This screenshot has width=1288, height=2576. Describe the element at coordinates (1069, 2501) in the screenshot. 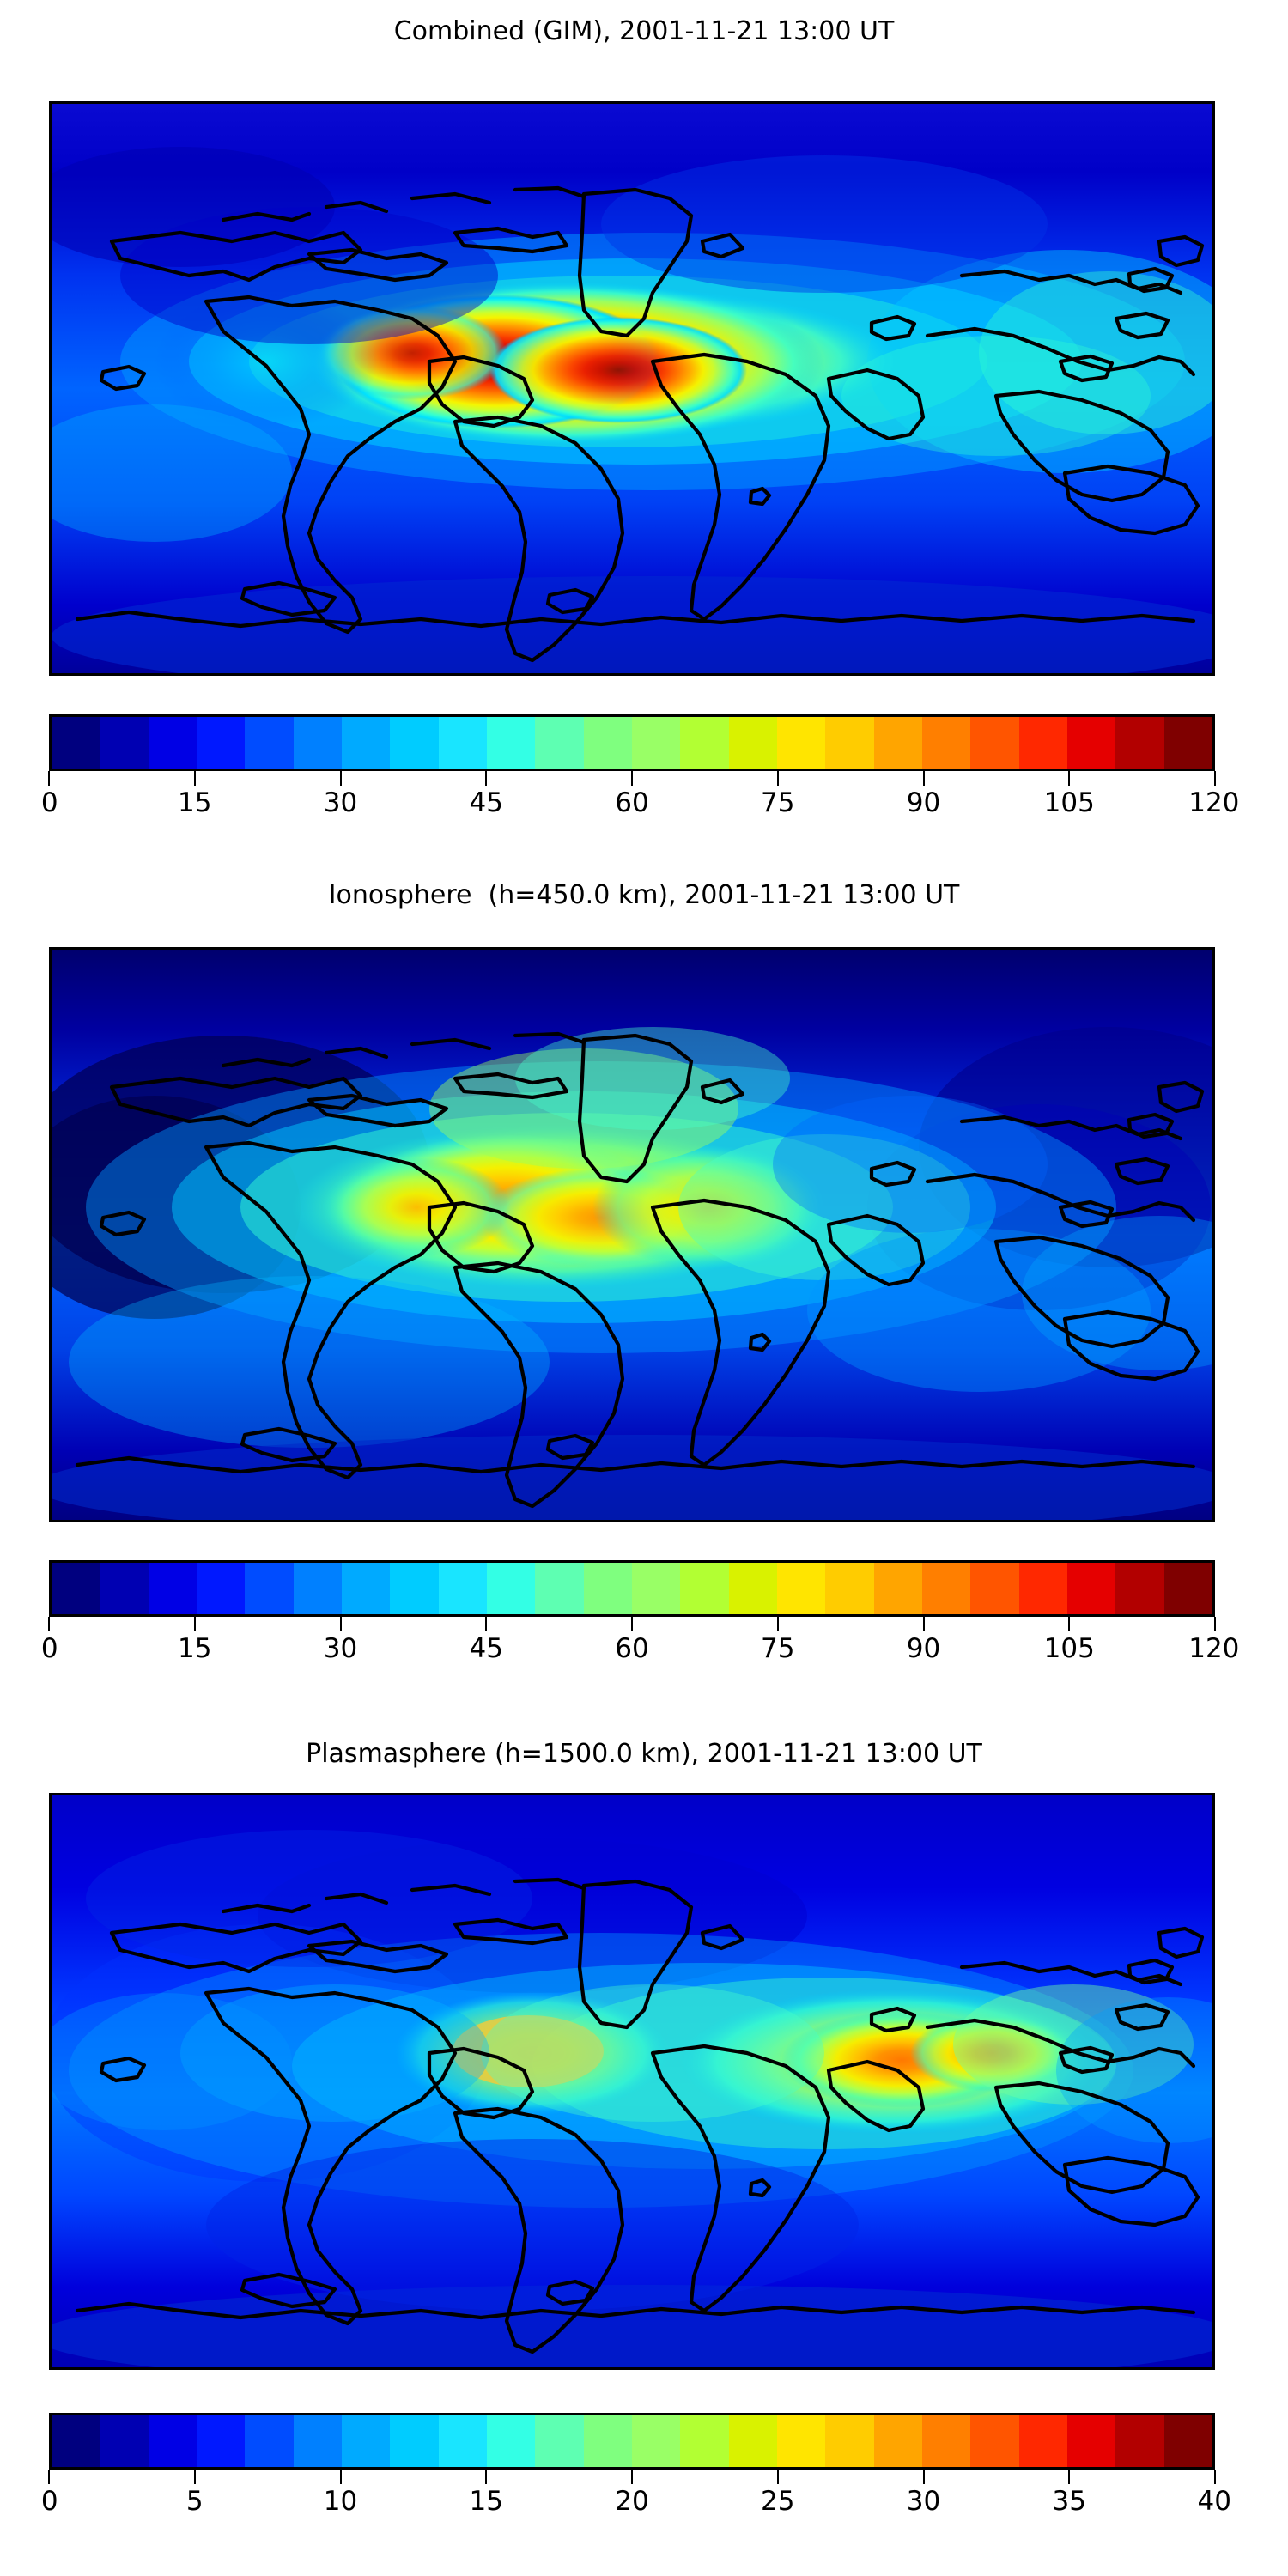

I see `colorbar-tick-label: 35` at that location.